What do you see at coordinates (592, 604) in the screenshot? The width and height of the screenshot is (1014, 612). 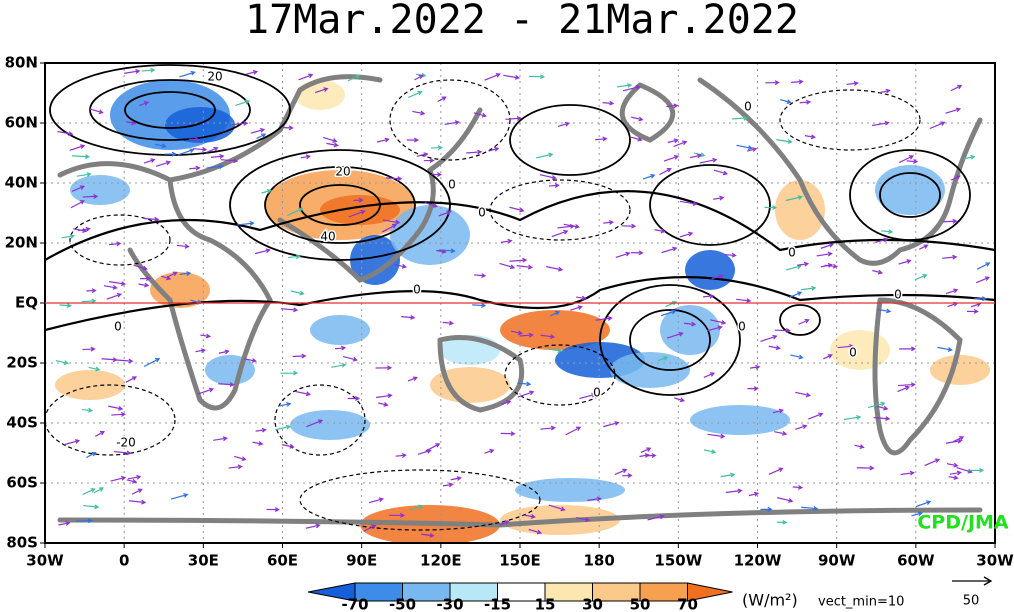 I see `colorbar-label: 30` at bounding box center [592, 604].